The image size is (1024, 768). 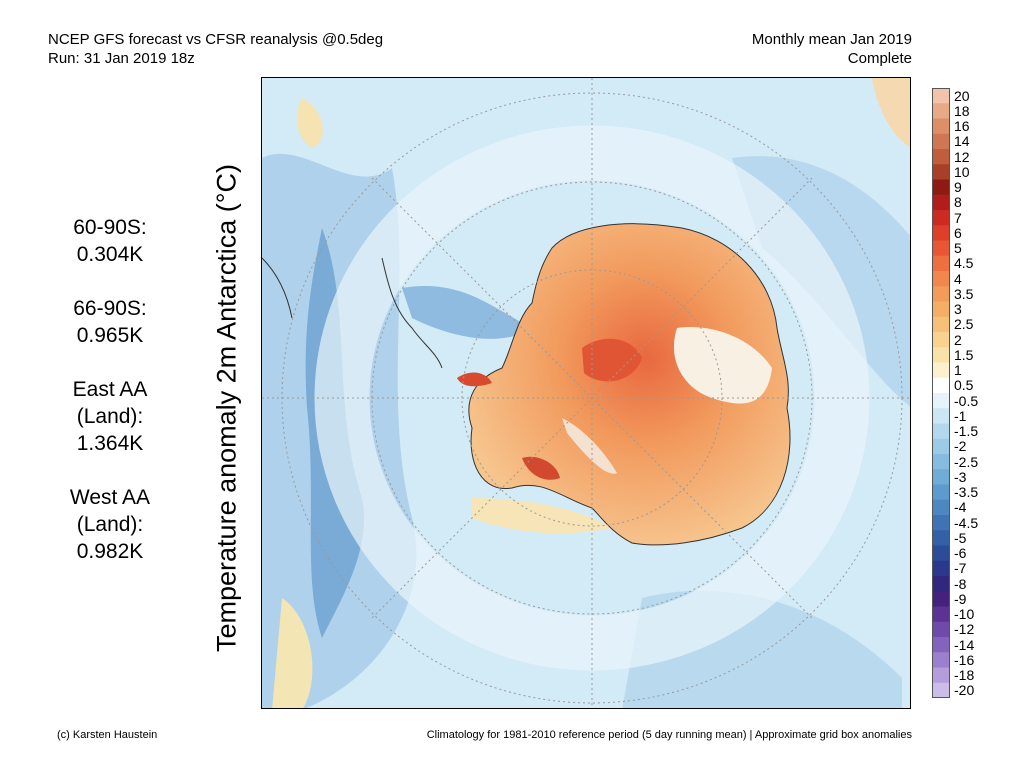 What do you see at coordinates (107, 735) in the screenshot?
I see `copyright: (c) Karsten Haustein` at bounding box center [107, 735].